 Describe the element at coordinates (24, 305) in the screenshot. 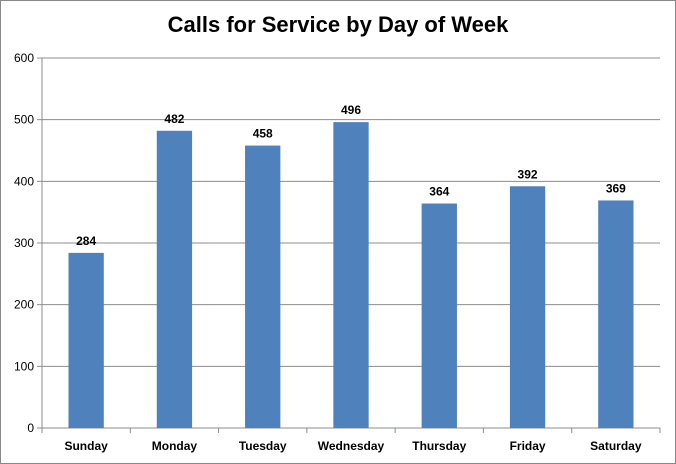

I see `y-tick-label: 200` at that location.